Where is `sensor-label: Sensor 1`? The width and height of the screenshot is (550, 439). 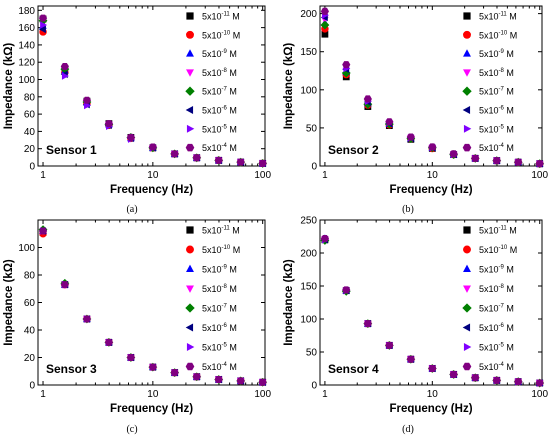 sensor-label: Sensor 1 is located at coordinates (71, 150).